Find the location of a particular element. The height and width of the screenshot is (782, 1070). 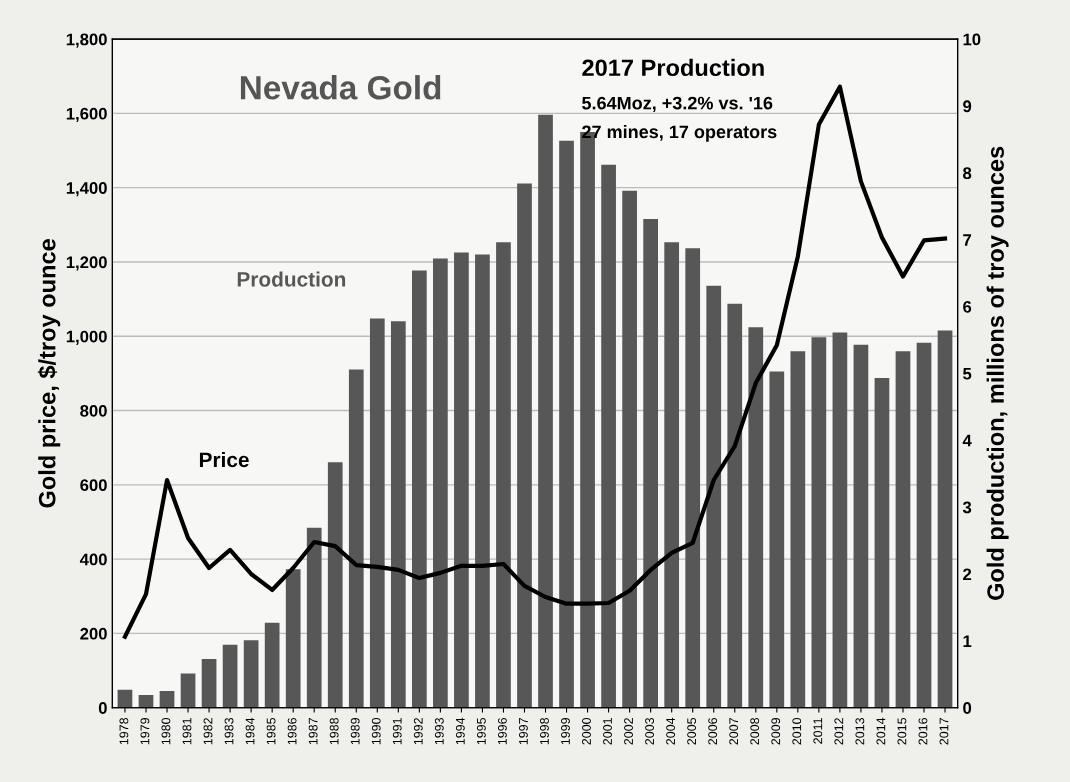

annotation: 5.64Moz, +3.2% vs. '16 is located at coordinates (677, 104).